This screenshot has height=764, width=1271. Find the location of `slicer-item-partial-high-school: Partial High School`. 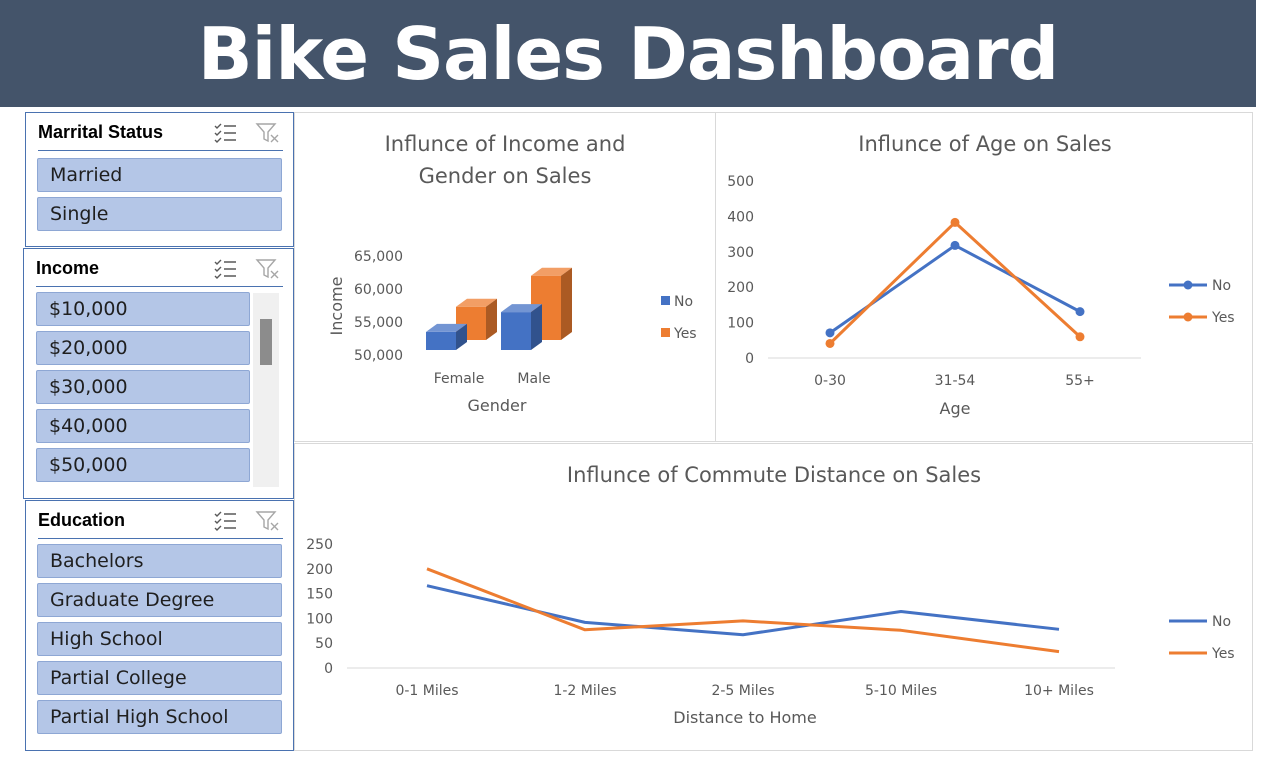

slicer-item-partial-high-school: Partial High School is located at coordinates (159, 717).